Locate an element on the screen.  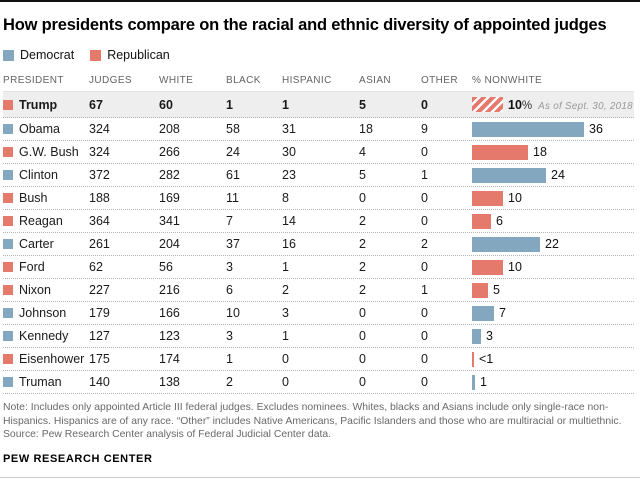
bar-value-number: 24 is located at coordinates (558, 175).